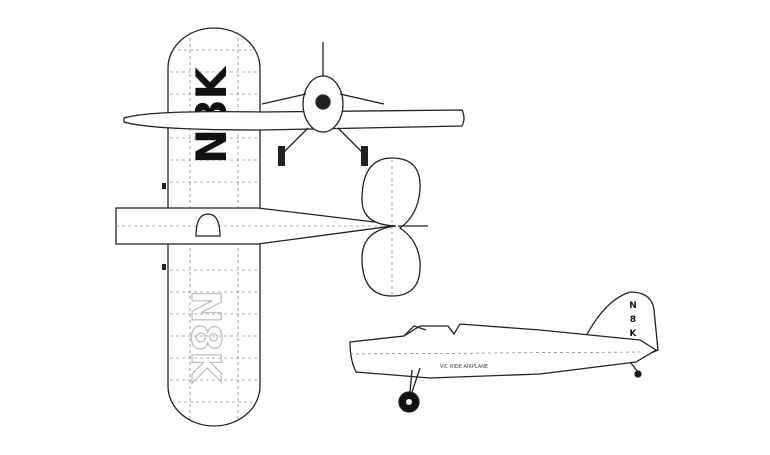 The width and height of the screenshot is (770, 455). I want to click on front-view, so click(294, 104).